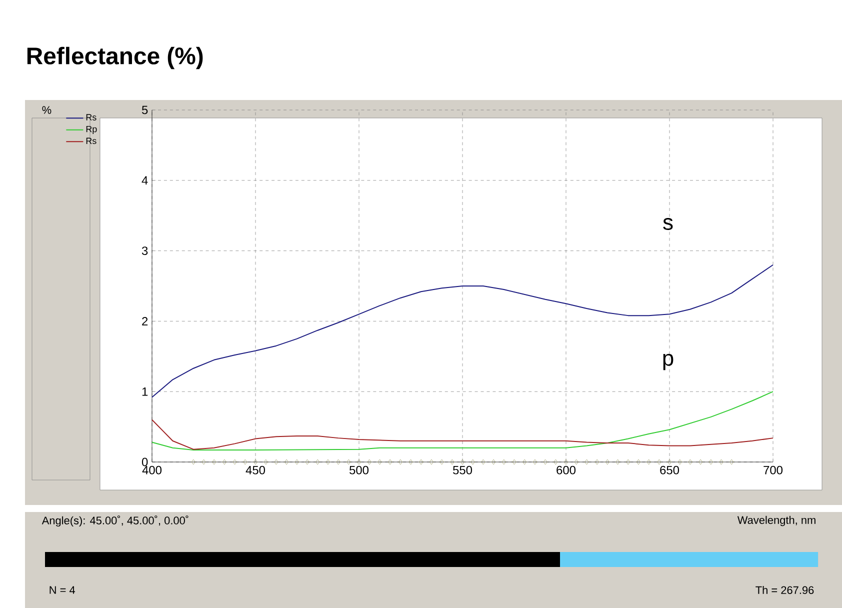  What do you see at coordinates (670, 470) in the screenshot?
I see `x-tick-label: 650` at bounding box center [670, 470].